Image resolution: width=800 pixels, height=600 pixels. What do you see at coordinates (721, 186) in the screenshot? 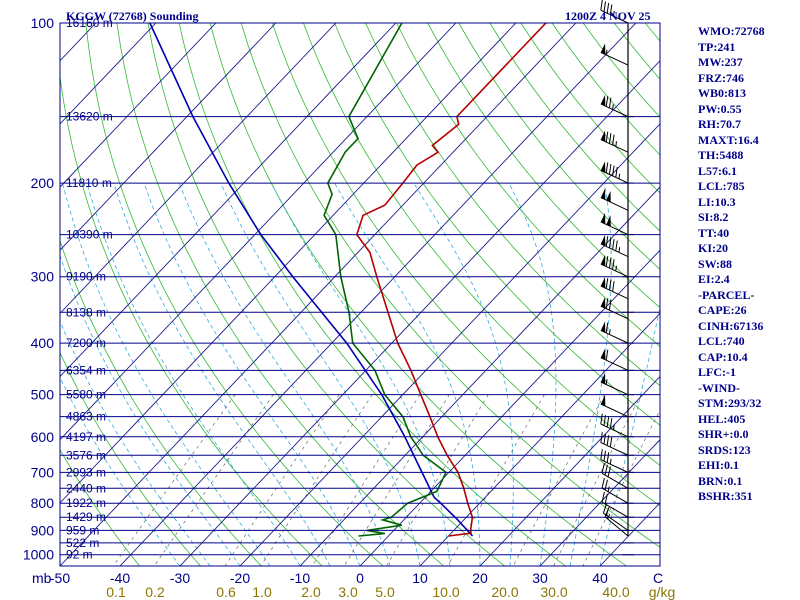
I see `index-line: LCL:785` at bounding box center [721, 186].